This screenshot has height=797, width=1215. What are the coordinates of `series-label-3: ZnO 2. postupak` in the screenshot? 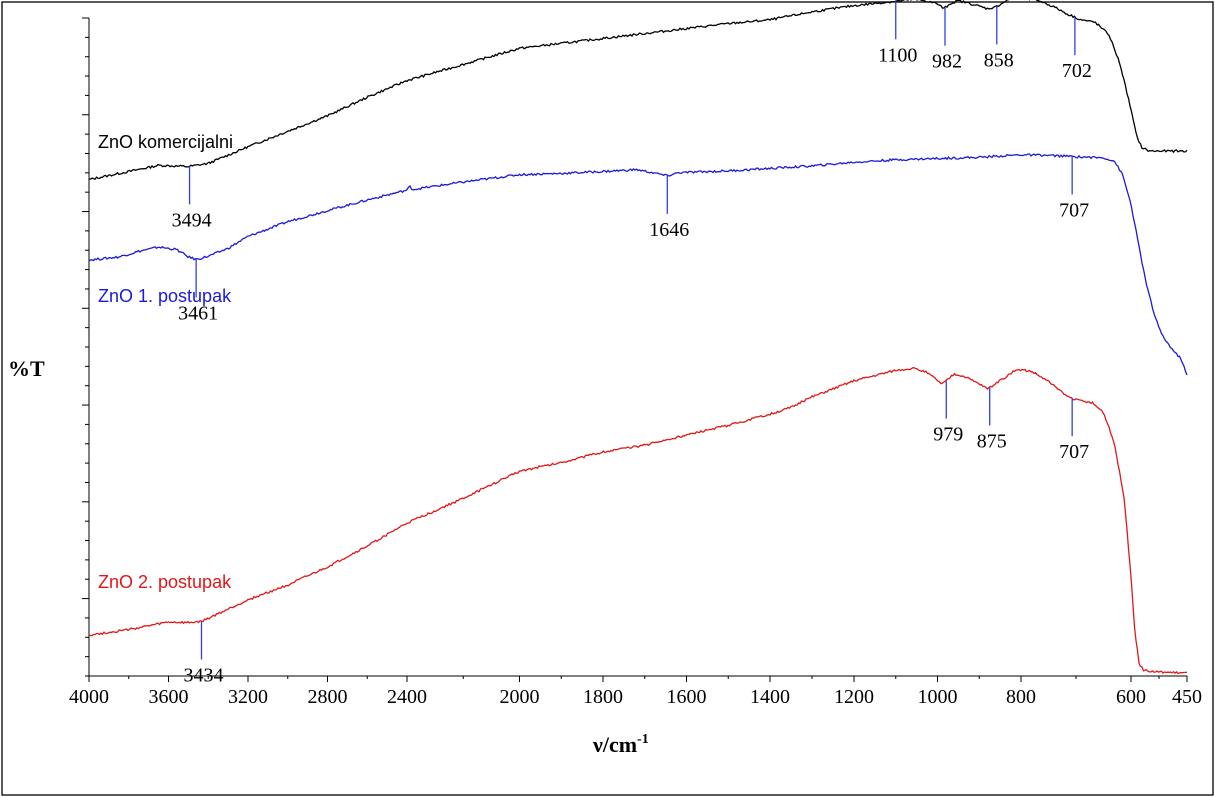 It's located at (165, 582).